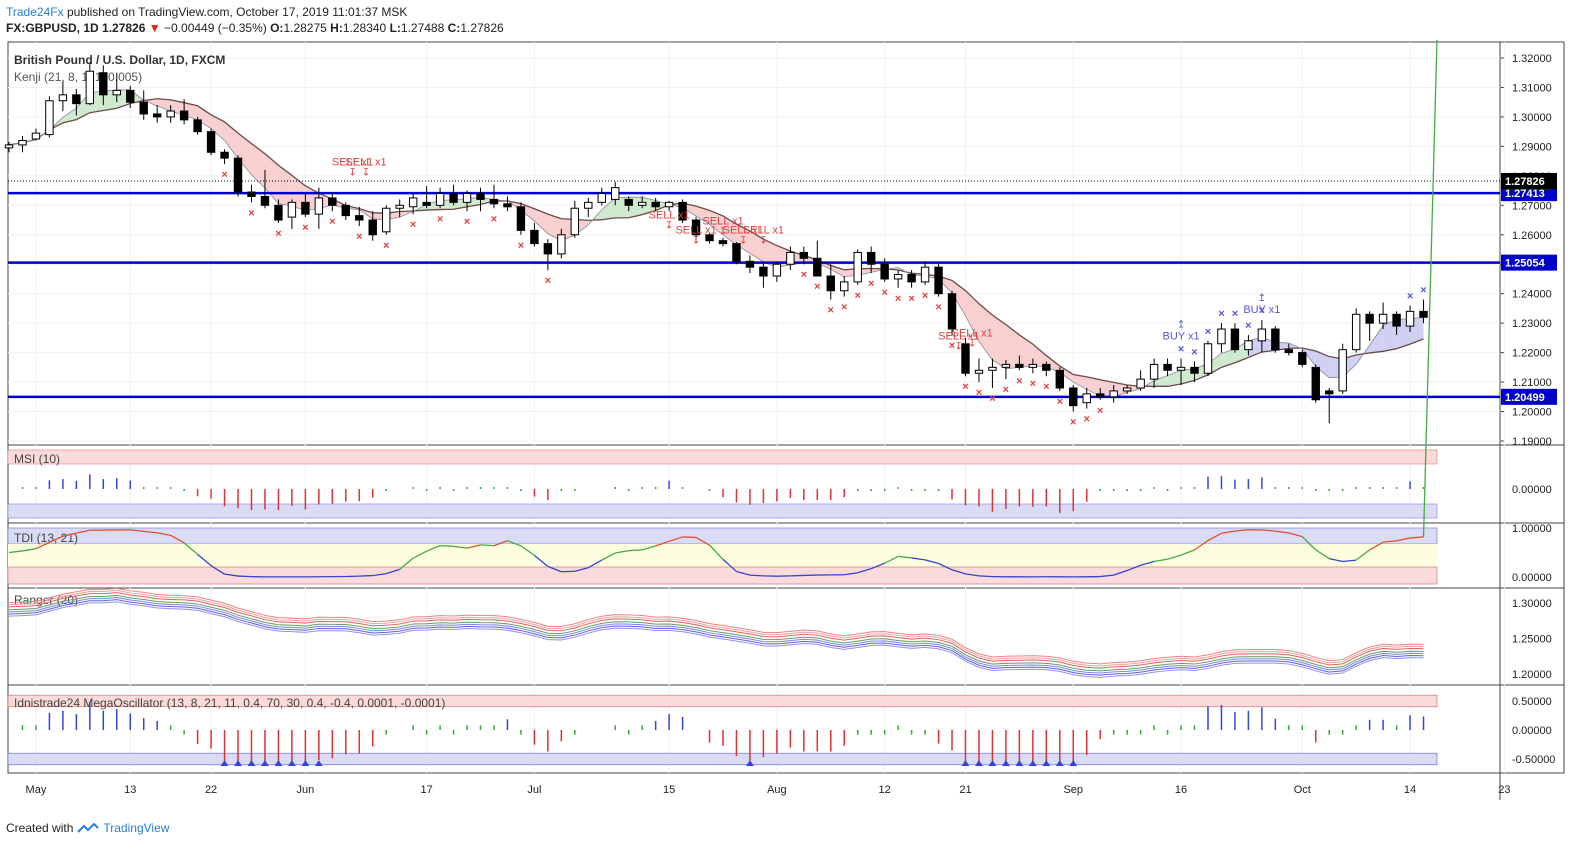 The image size is (1572, 849). Describe the element at coordinates (1529, 262) in the screenshot. I see `level-price-tag` at that location.